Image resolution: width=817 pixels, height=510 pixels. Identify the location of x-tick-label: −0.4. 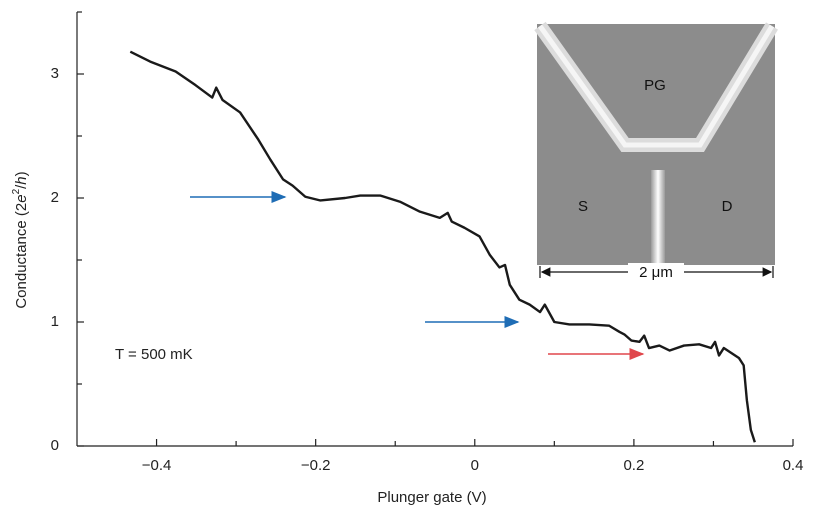
(157, 465).